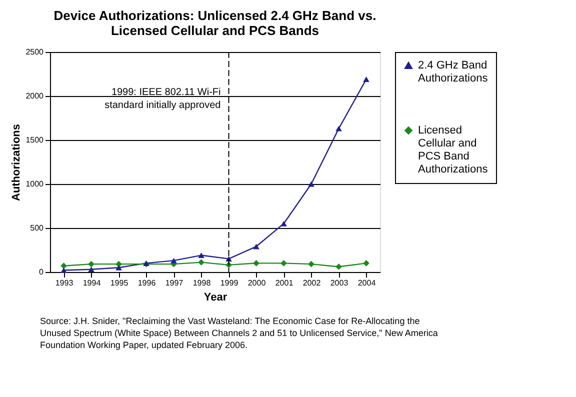  I want to click on y-tick-label: 1500, so click(35, 140).